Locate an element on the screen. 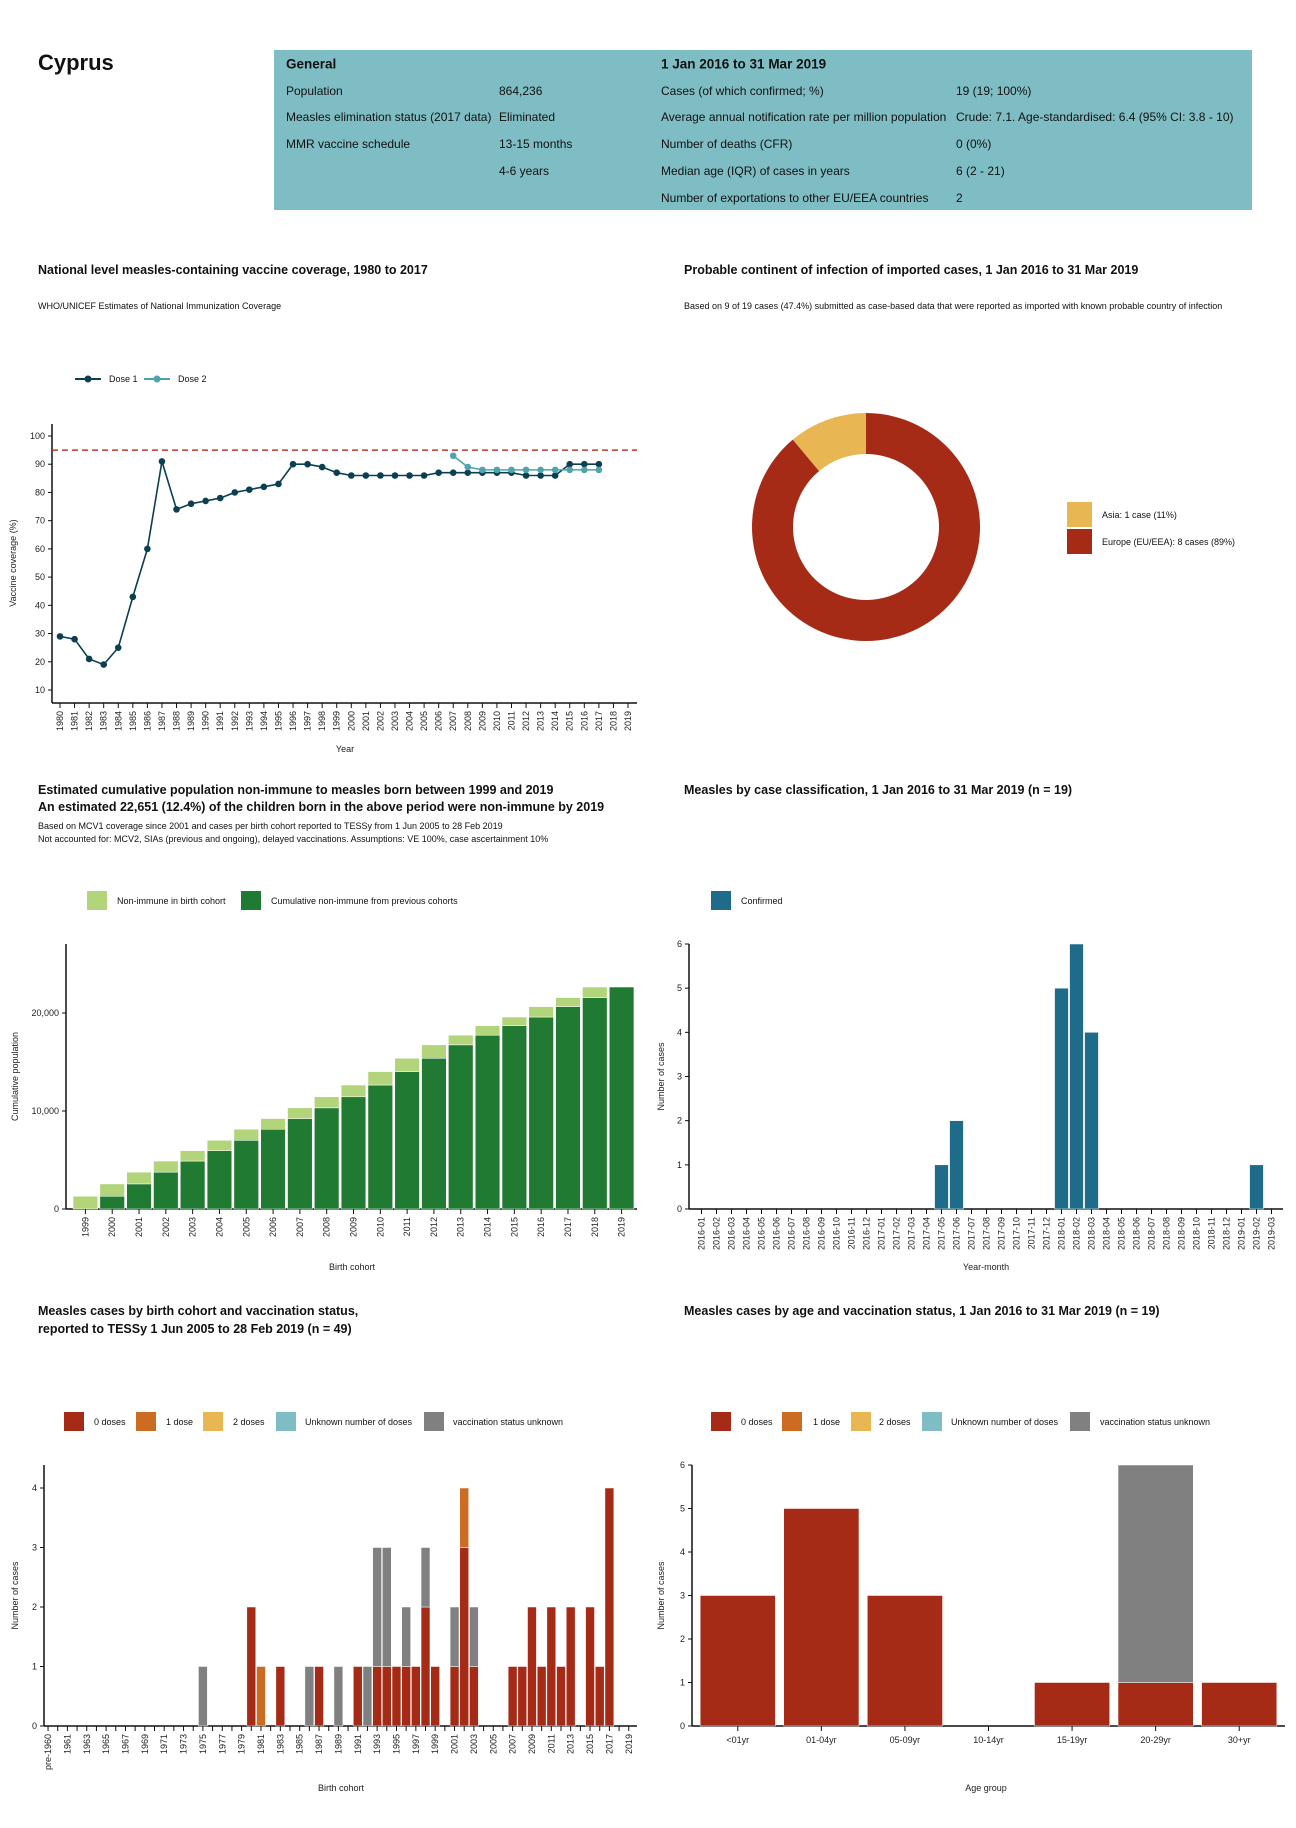 This screenshot has height=1828, width=1296. x-tick-label: 2004 is located at coordinates (219, 1227).